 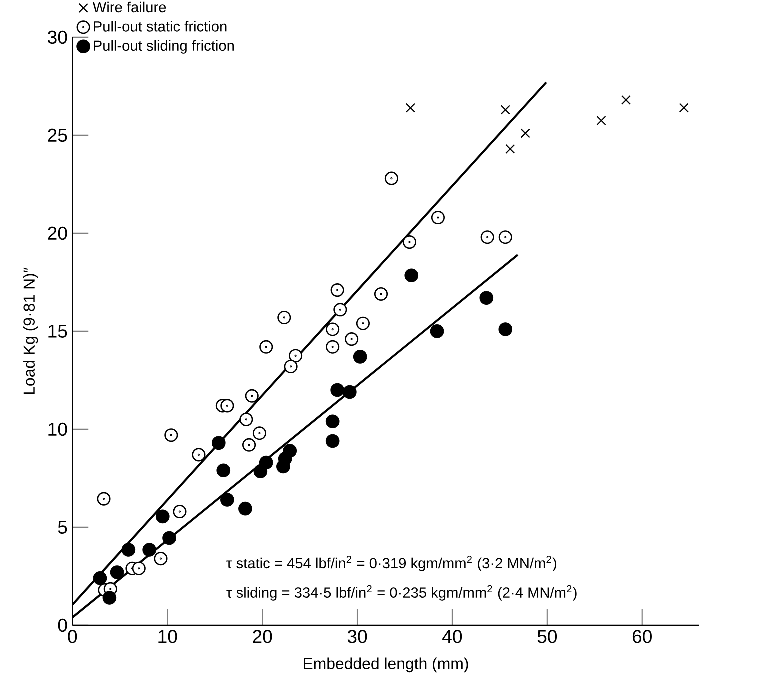 I want to click on y-tick-label: 25, so click(x=58, y=135).